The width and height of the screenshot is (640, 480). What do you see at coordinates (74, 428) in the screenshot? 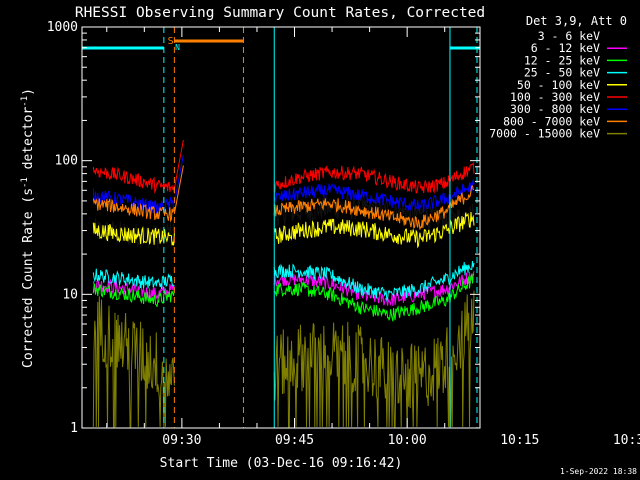
I see `y-tick-label: 1` at bounding box center [74, 428].